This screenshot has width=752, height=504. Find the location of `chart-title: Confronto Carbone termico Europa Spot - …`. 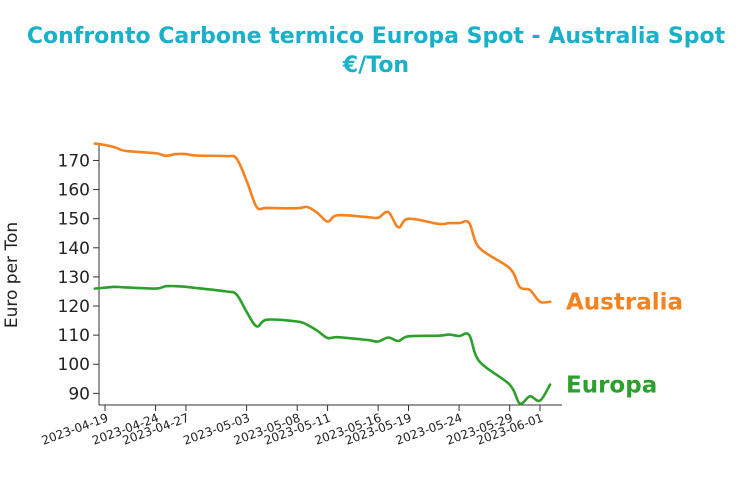

chart-title: Confronto Carbone termico Europa Spot - … is located at coordinates (376, 51).